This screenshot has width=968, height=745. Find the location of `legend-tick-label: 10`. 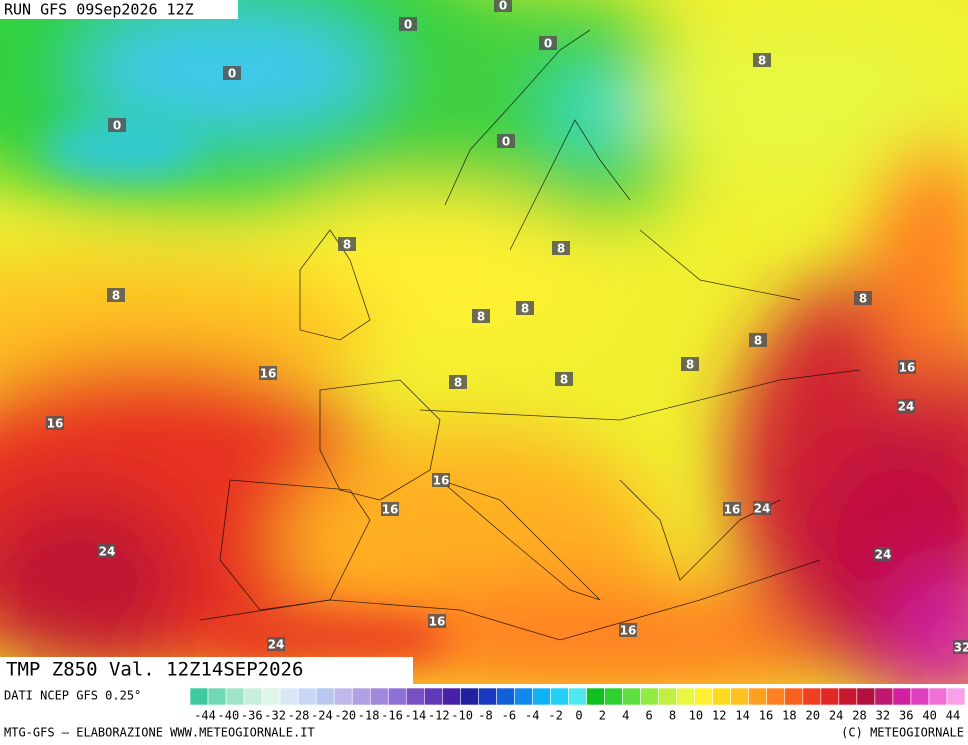

legend-tick-label: 10 is located at coordinates (696, 716).